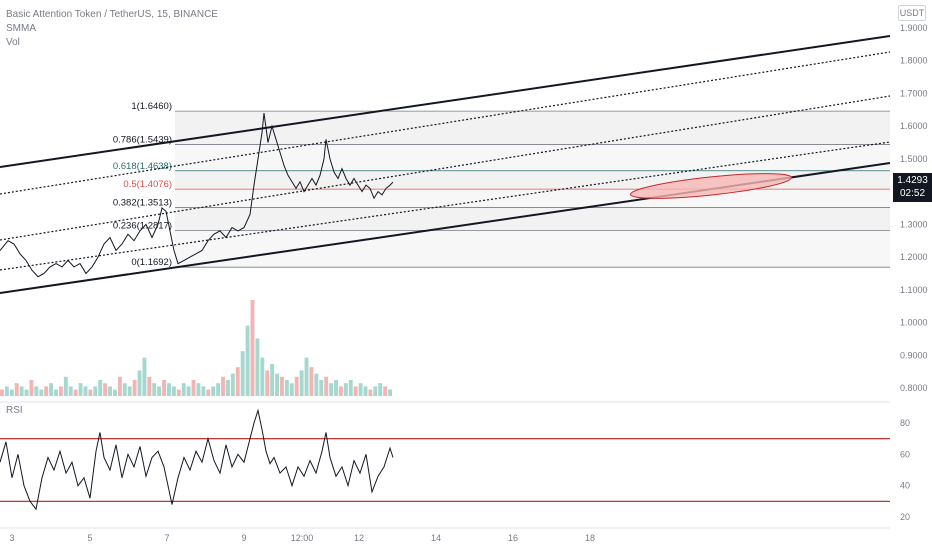 The width and height of the screenshot is (932, 550). What do you see at coordinates (13, 42) in the screenshot?
I see `indicator-vol-label: Vol` at bounding box center [13, 42].